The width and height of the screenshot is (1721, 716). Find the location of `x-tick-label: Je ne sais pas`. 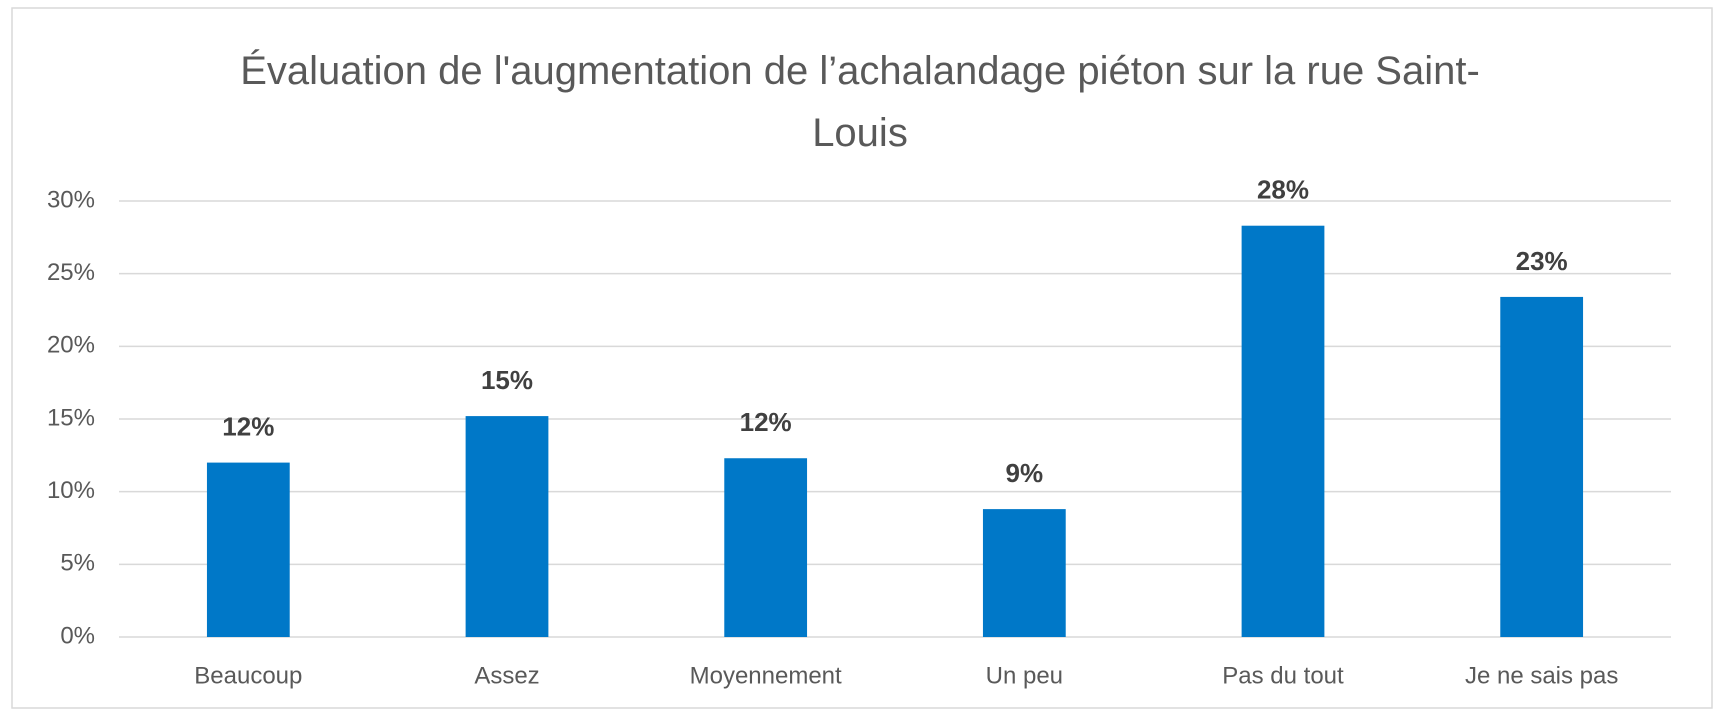

x-tick-label: Je ne sais pas is located at coordinates (1541, 675).